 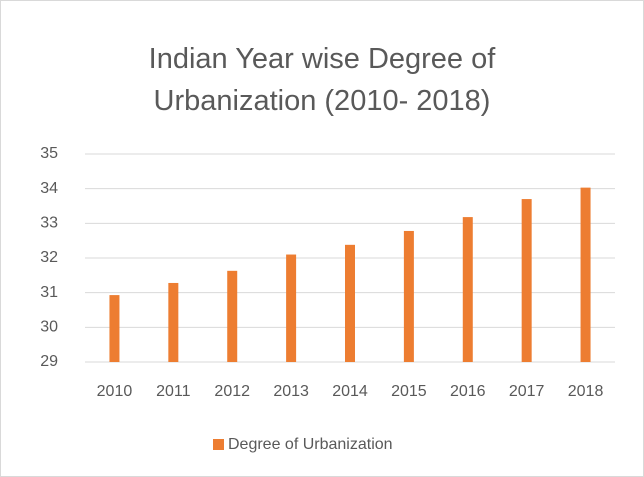 I want to click on y-tick-label: 35, so click(x=49, y=153).